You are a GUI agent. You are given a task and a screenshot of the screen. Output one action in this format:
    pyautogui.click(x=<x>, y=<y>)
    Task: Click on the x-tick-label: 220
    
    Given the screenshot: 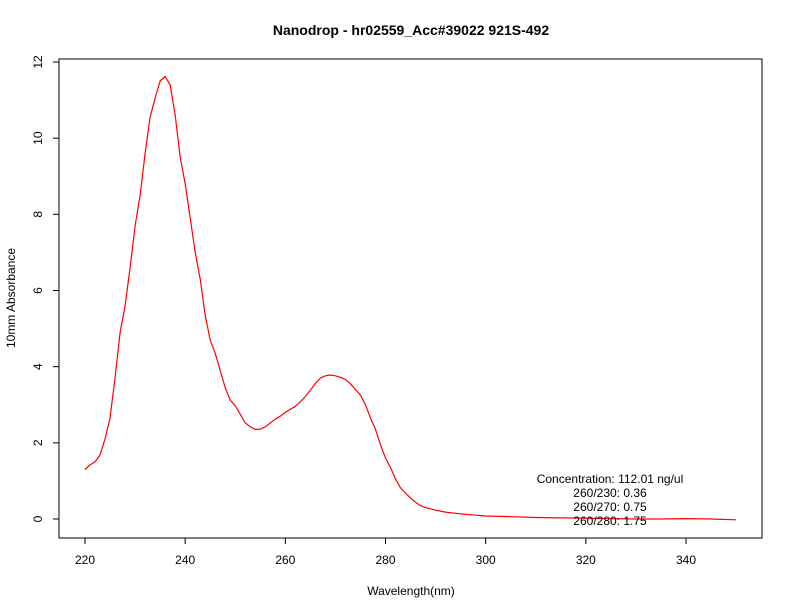 What is the action you would take?
    pyautogui.click(x=85, y=560)
    